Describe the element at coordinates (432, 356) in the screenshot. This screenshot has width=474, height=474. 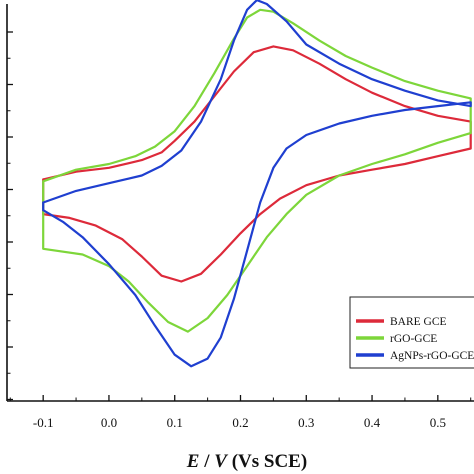
I see `legend-label-2: AgNPs-rGO-GCE` at that location.